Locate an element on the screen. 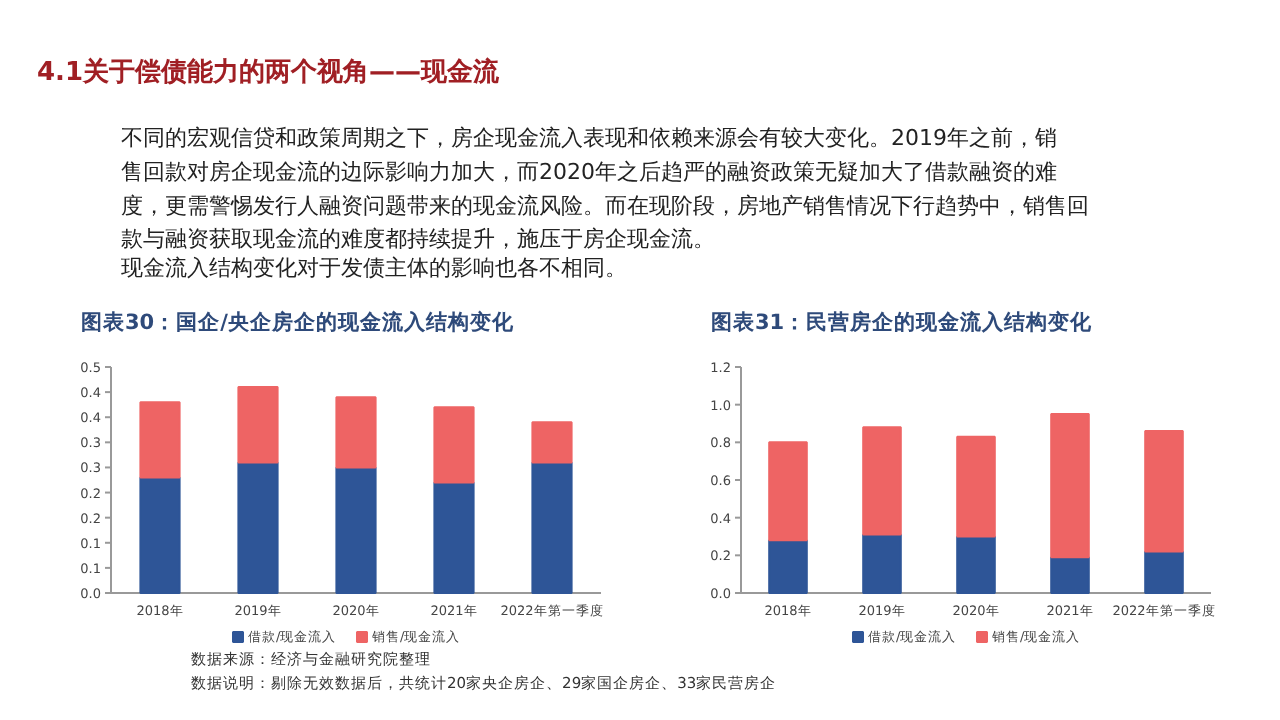 The height and width of the screenshot is (720, 1280). text: 不同的宏观信贷和政策周期之下，房企现金流入表现和依赖来源会有较大变化。2019年之前，销售回款对房企现金流的边际影响力加大，而2020年之后趋严的融资政策无疑加大了借款融资的难度，更需警惕发行人融资问题带来的现金流风险。而在现阶段，房地产销售情况下行趋势中，销售回款与融资获取现金流的难度都持续提升，施压于房企现金流。 is located at coordinates (605, 189).